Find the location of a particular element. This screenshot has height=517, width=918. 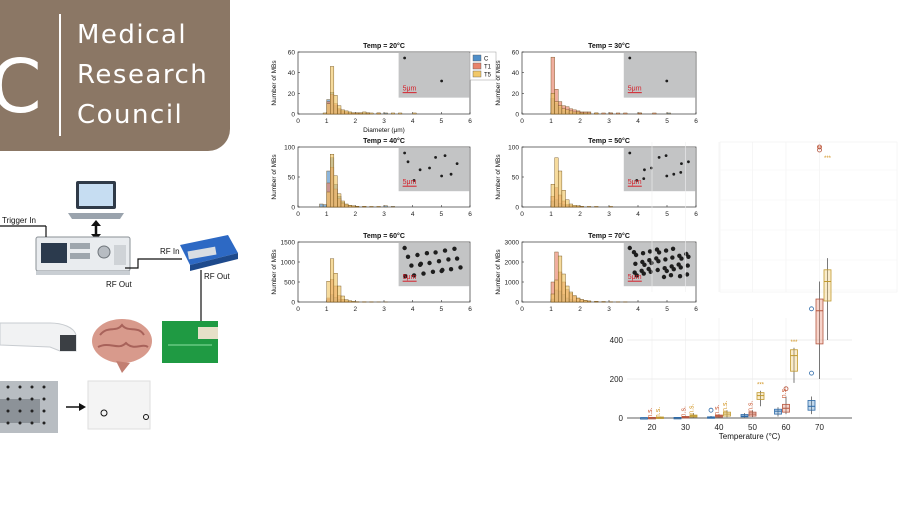

panel-title: Temp = 70°C is located at coordinates (609, 236).